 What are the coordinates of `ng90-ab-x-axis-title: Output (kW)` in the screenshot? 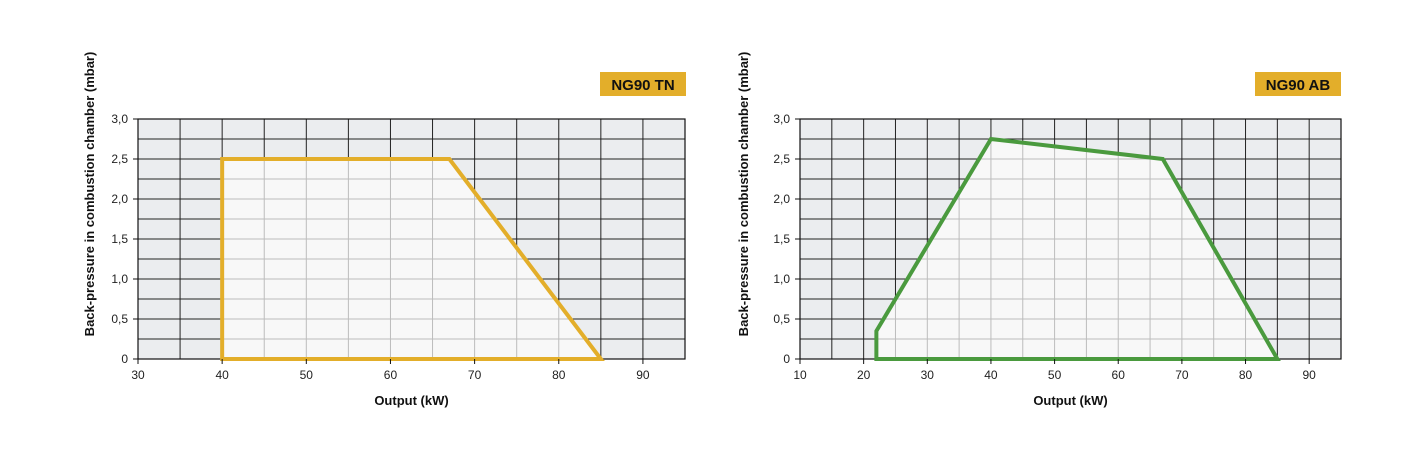 It's located at (1070, 400).